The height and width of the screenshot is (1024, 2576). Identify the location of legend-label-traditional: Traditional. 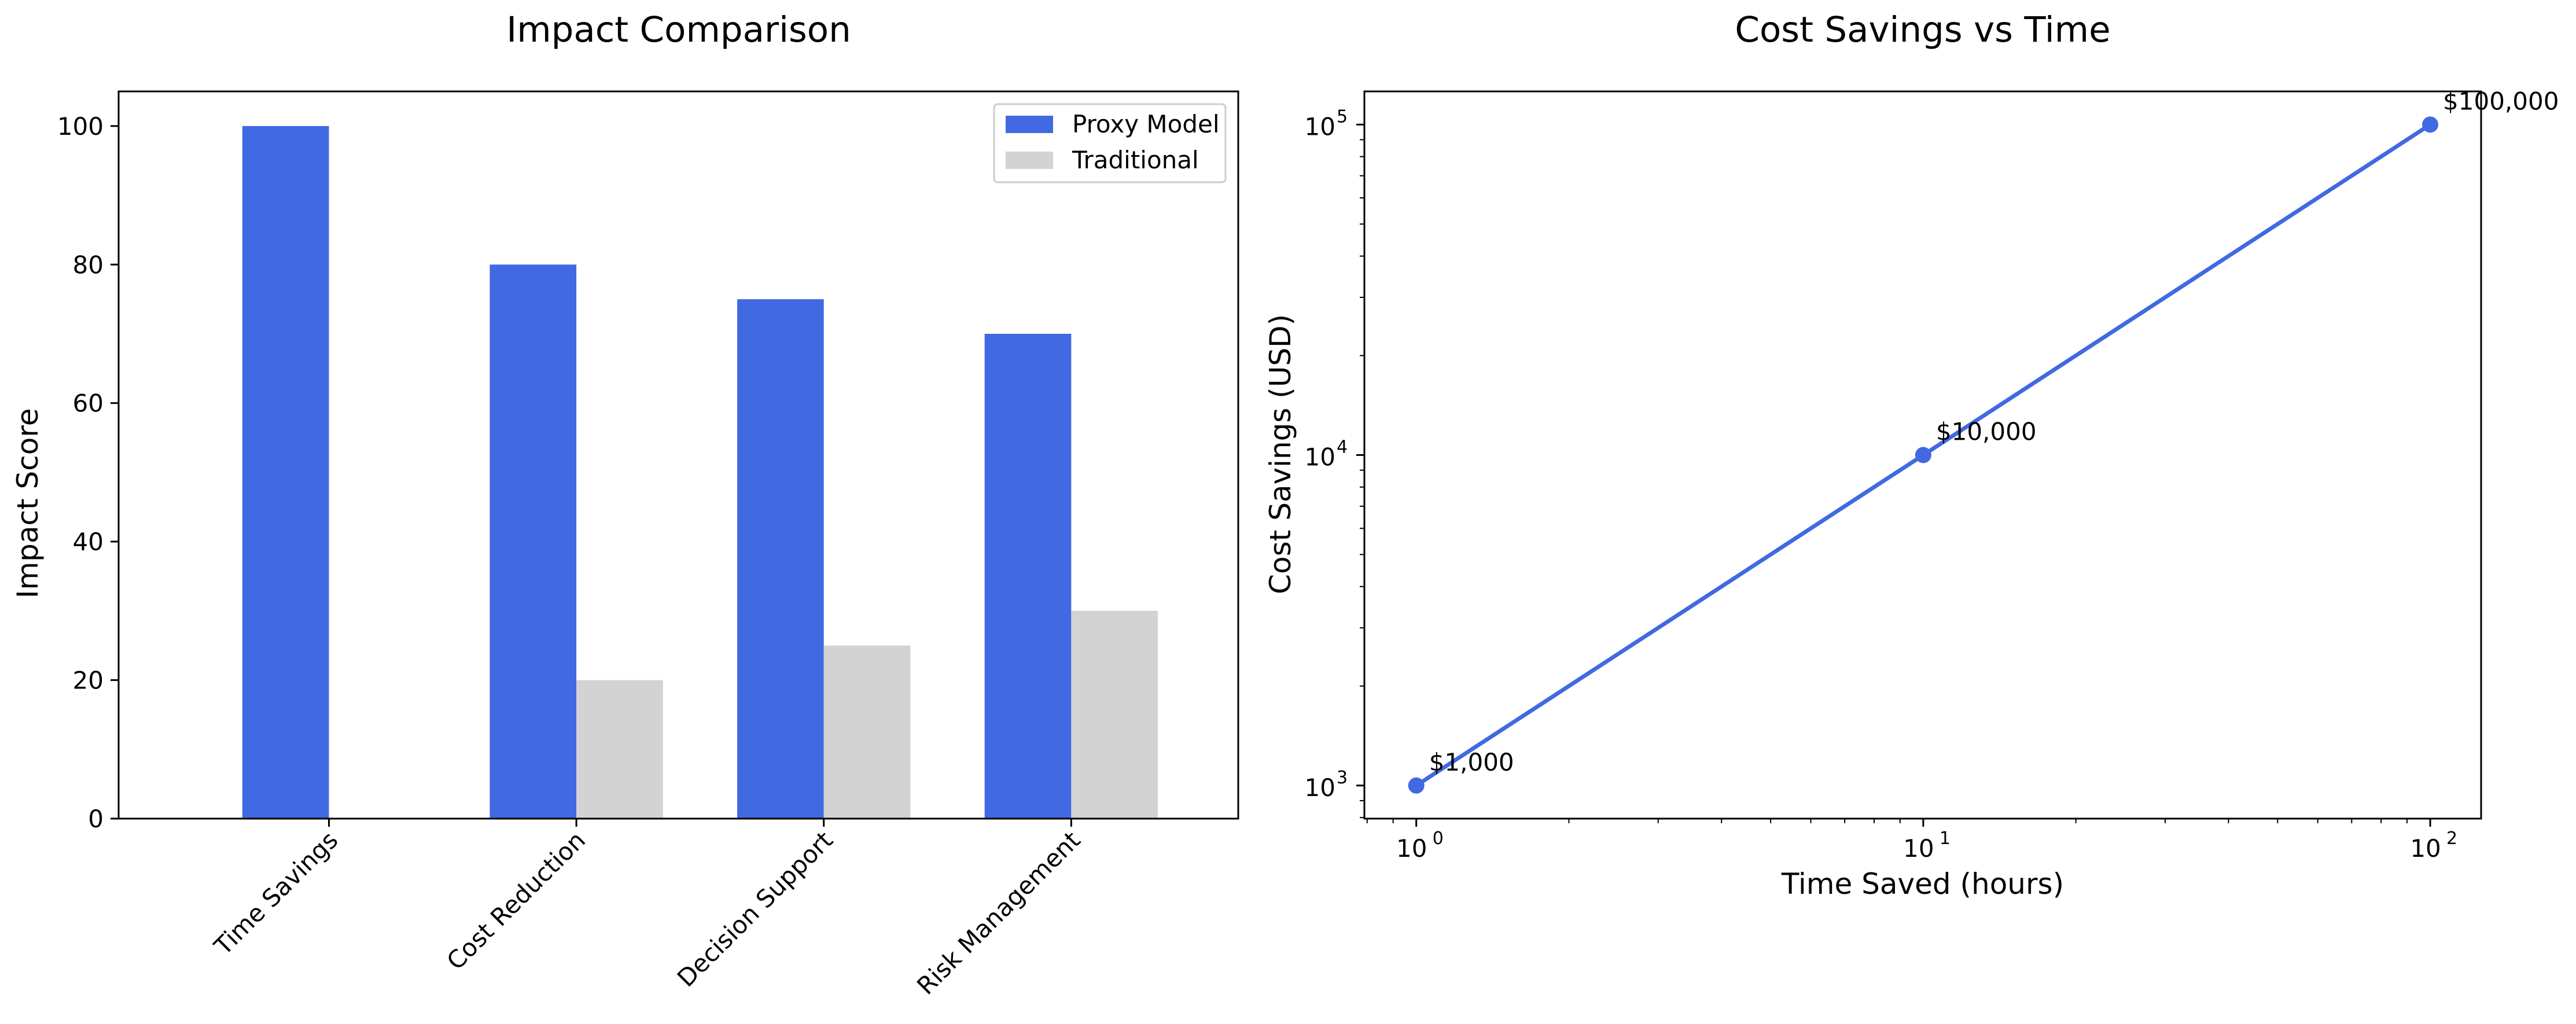
(1135, 160).